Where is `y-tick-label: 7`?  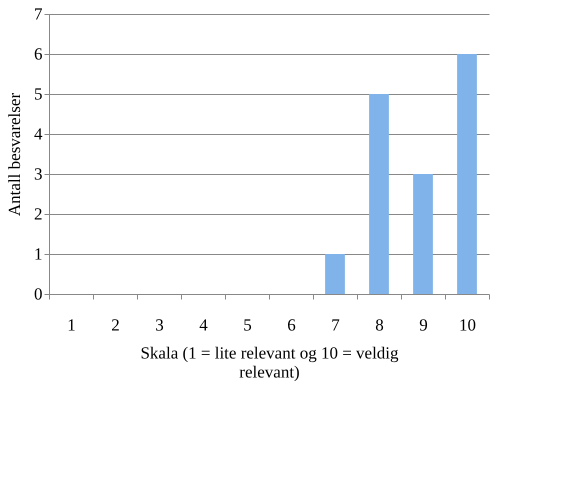 y-tick-label: 7 is located at coordinates (38, 14).